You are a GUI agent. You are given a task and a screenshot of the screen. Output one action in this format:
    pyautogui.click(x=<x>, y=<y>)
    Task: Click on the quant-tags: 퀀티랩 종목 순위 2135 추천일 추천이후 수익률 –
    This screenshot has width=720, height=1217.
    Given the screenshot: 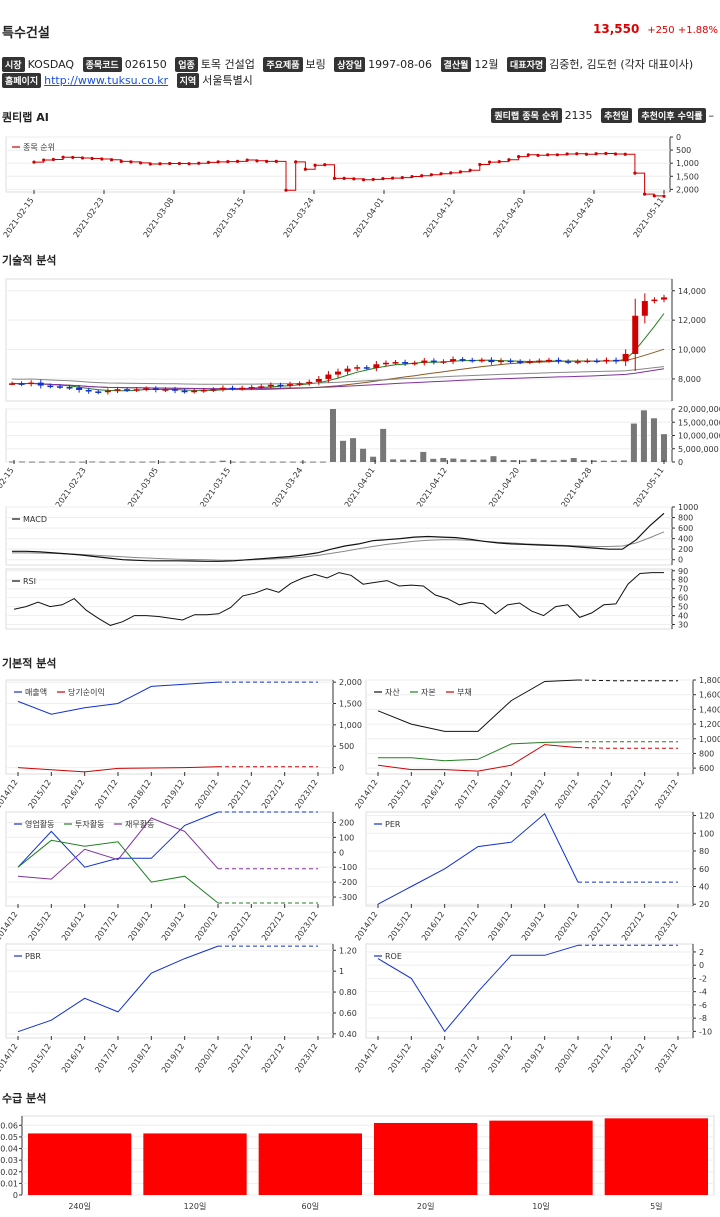 What is the action you would take?
    pyautogui.click(x=602, y=115)
    